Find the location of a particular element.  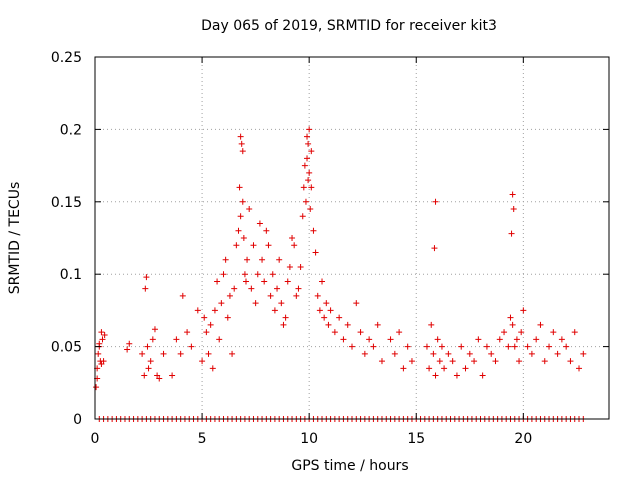

x-tick-label: 5 is located at coordinates (202, 439).